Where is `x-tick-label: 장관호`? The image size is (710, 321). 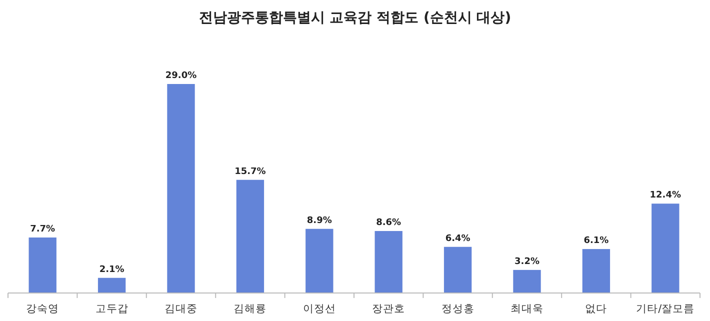 x-tick-label: 장관호 is located at coordinates (389, 309).